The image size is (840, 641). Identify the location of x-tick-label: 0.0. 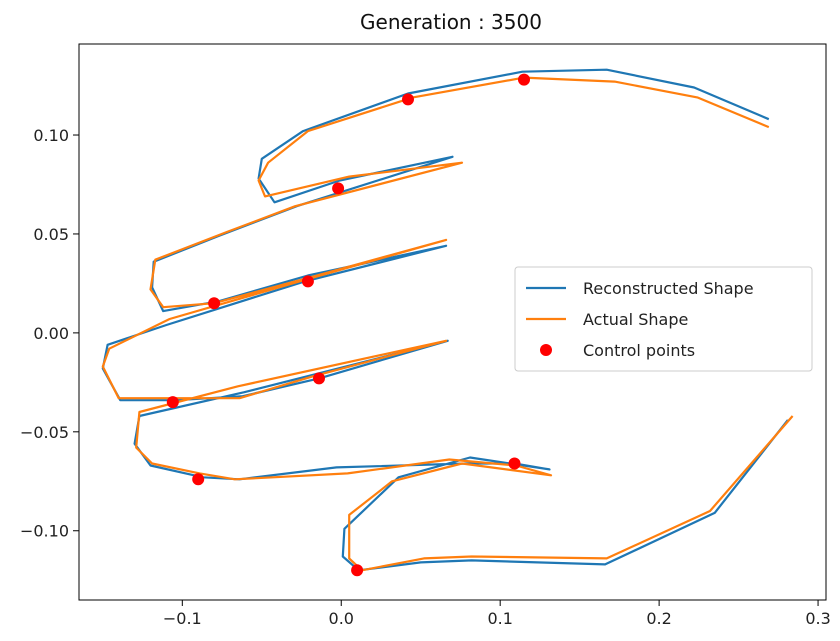
(341, 618).